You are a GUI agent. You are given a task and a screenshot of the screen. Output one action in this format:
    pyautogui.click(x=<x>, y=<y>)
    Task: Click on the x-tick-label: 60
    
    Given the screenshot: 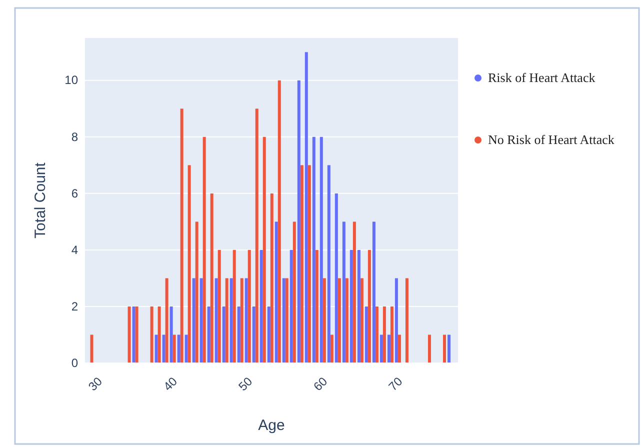 What is the action you would take?
    pyautogui.click(x=320, y=384)
    